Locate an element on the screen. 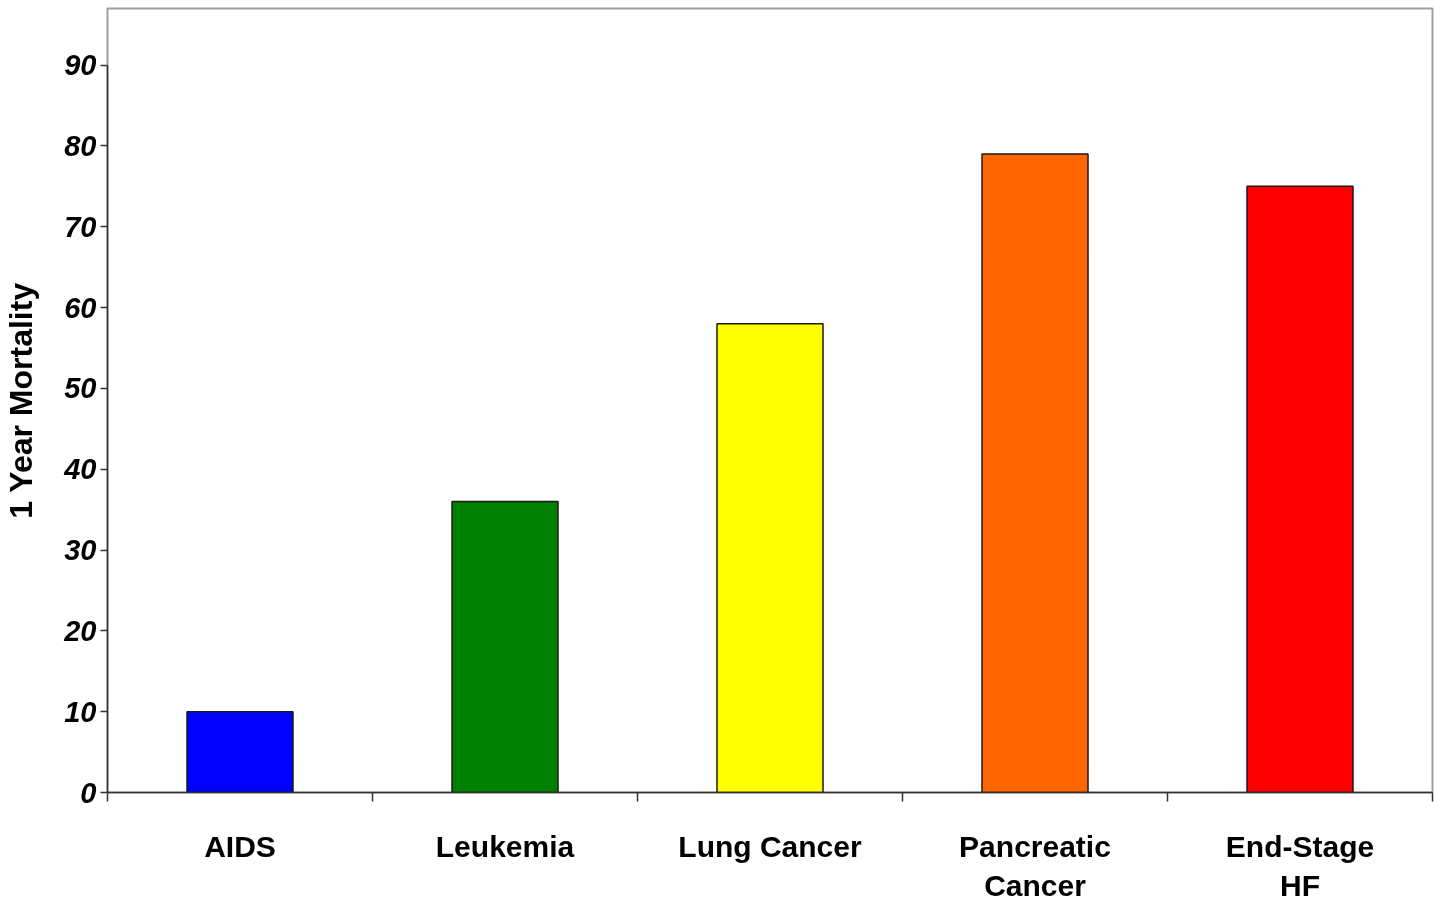 This screenshot has height=905, width=1434. y-tick-label: 0 is located at coordinates (88, 792).